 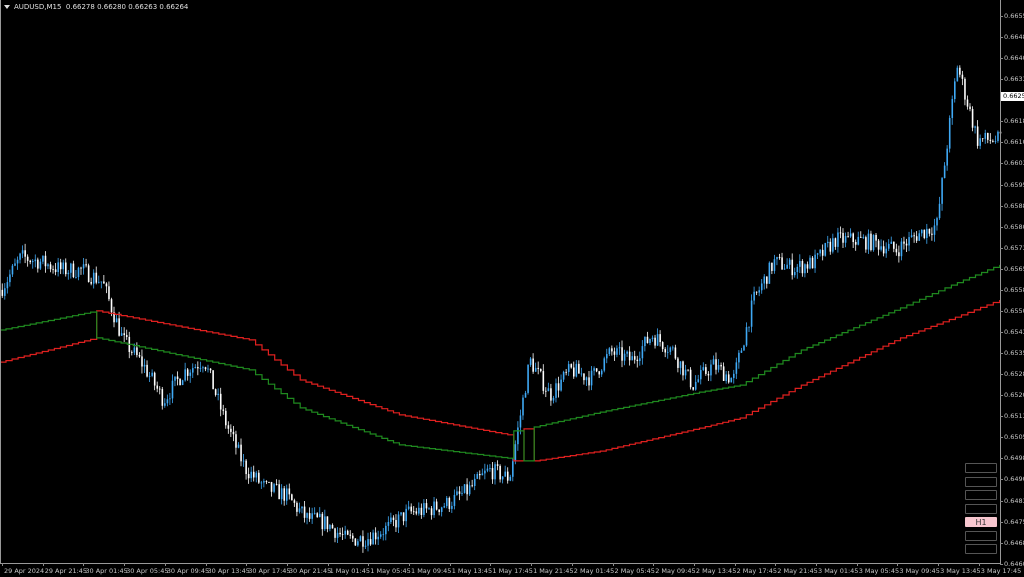 What do you see at coordinates (431, 571) in the screenshot?
I see `time-label: 1 May 09:45` at bounding box center [431, 571].